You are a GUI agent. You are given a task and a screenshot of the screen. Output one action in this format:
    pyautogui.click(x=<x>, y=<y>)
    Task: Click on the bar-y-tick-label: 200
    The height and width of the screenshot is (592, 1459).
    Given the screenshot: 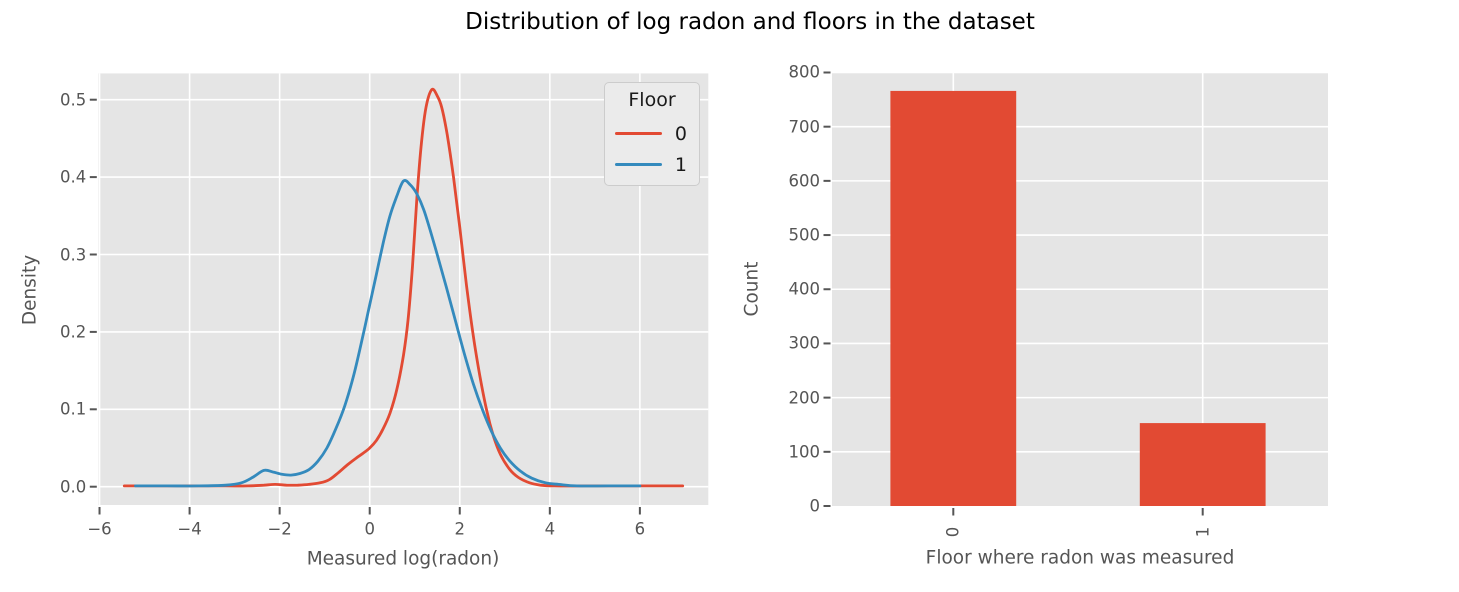 What is the action you would take?
    pyautogui.click(x=804, y=398)
    